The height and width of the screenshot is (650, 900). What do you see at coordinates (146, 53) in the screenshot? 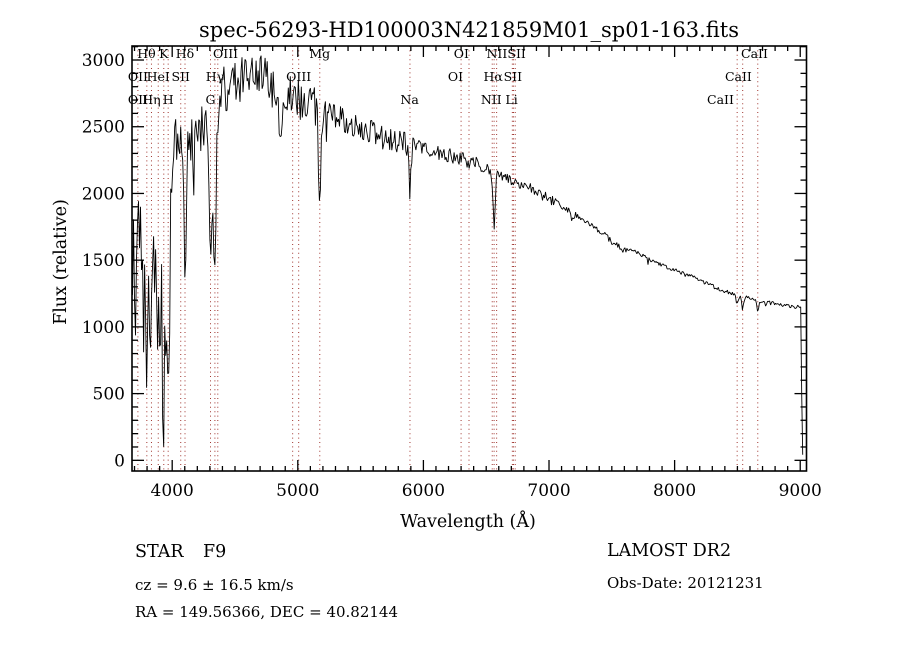
I see `line-label-Hθ: Hθ` at bounding box center [146, 53].